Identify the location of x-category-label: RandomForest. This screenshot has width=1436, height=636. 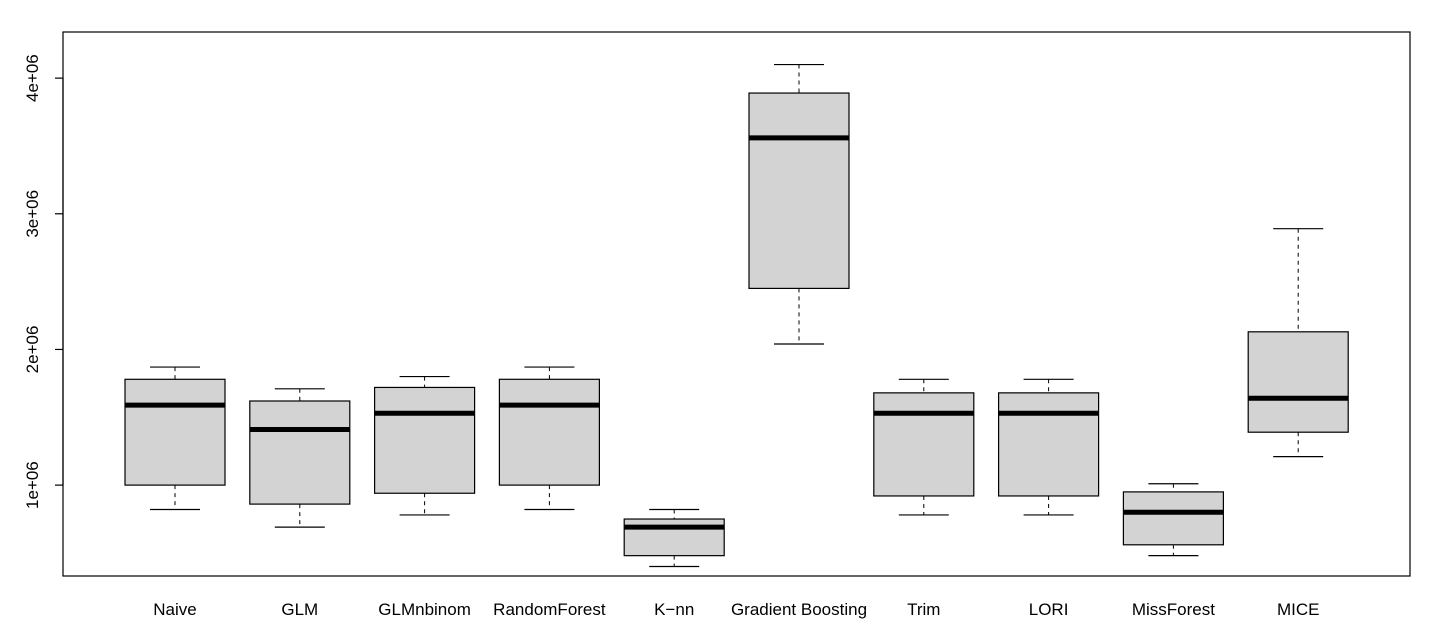
(549, 609).